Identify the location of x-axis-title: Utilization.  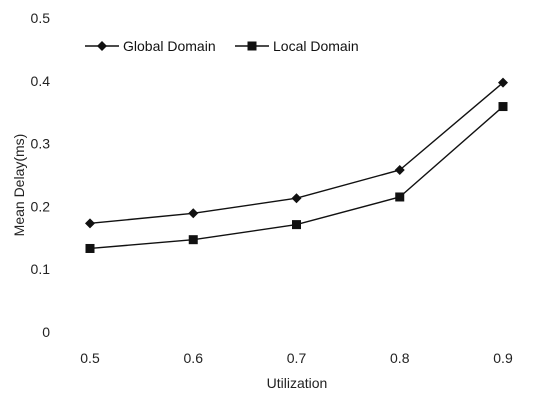
(297, 383).